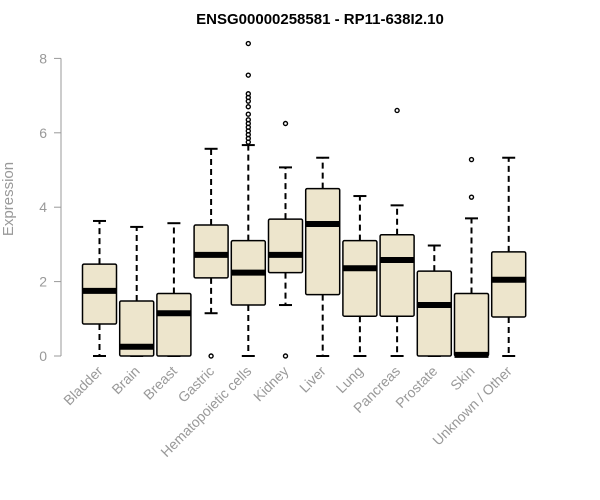  I want to click on y-tick-label: 2, so click(43, 282).